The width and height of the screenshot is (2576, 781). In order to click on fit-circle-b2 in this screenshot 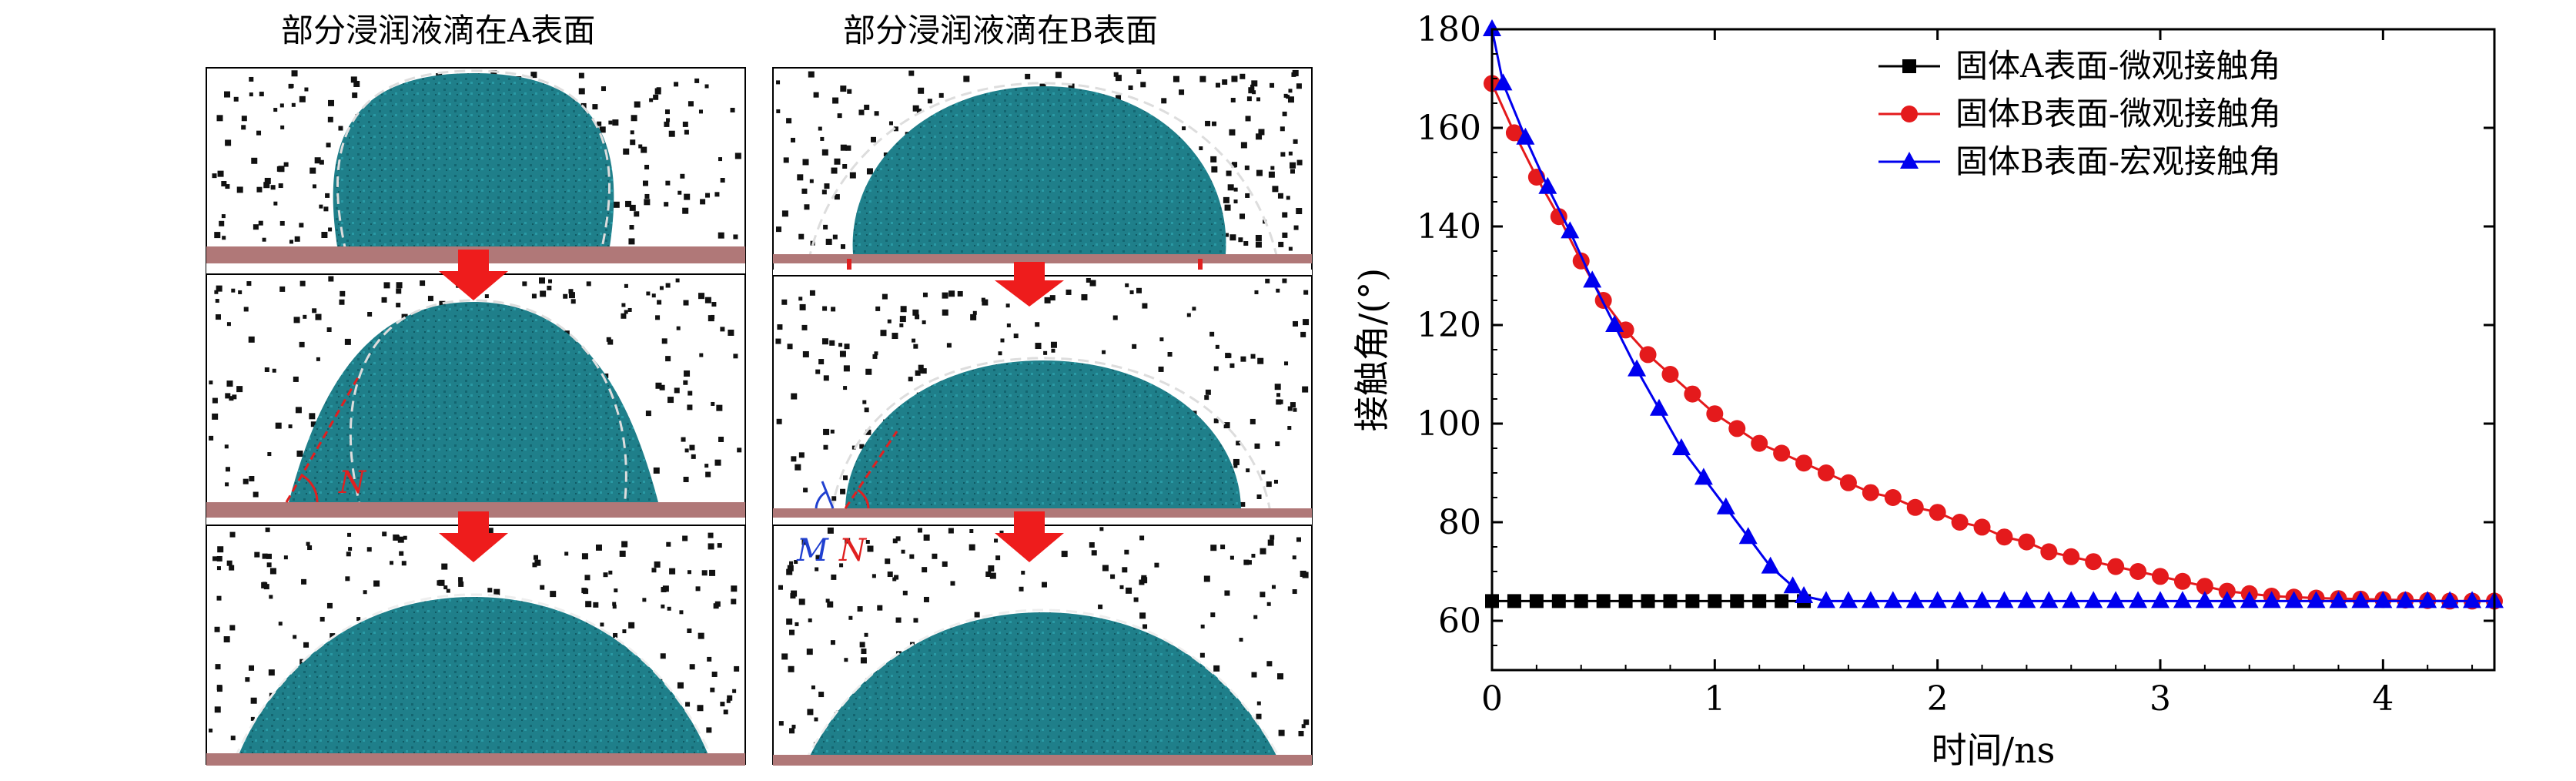, I will do `click(1051, 435)`.